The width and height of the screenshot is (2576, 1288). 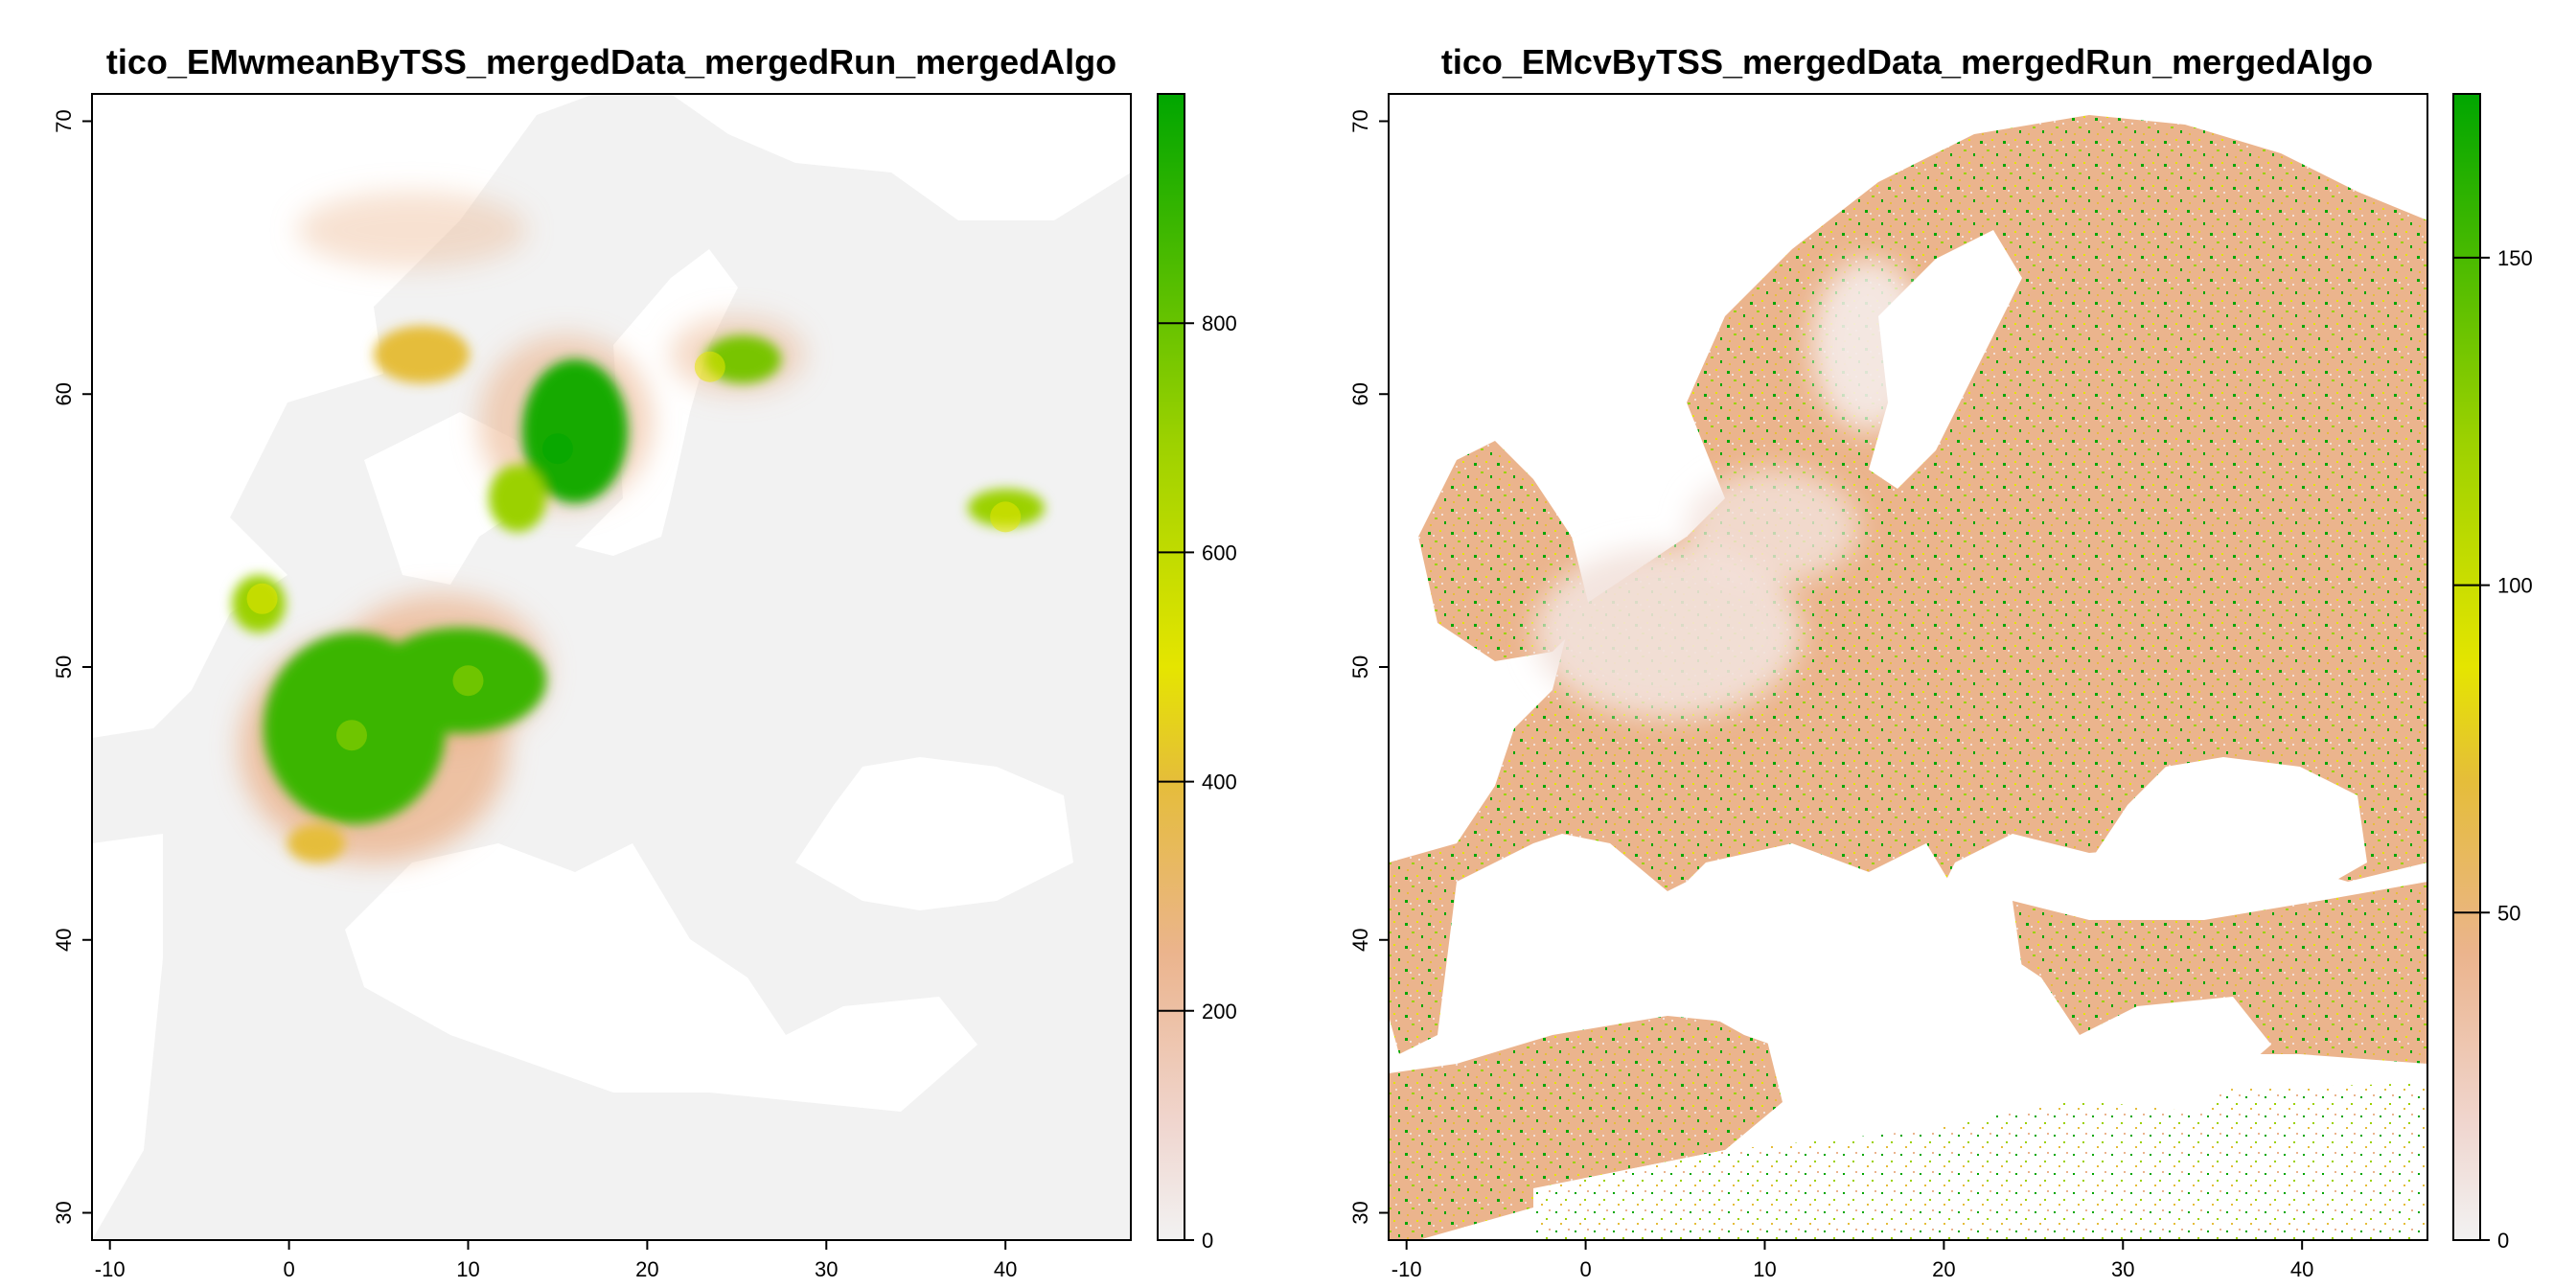 I want to click on left-legend: 0 200 400 600 800, so click(x=1197, y=673).